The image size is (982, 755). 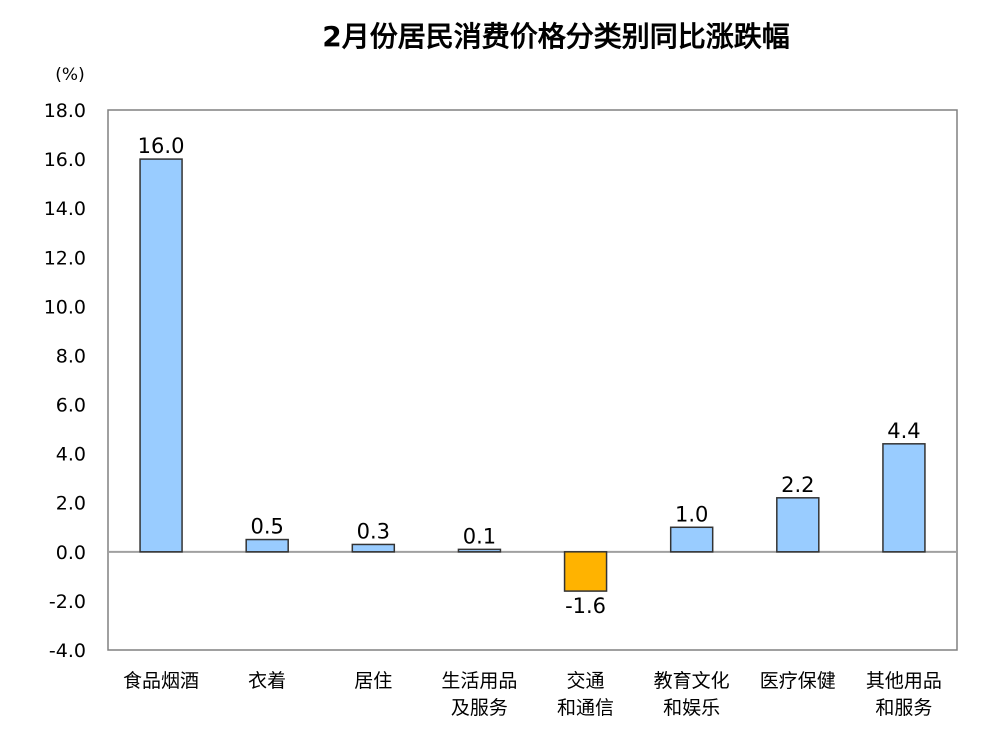 What do you see at coordinates (65, 160) in the screenshot?
I see `y-tick-label: 16.0` at bounding box center [65, 160].